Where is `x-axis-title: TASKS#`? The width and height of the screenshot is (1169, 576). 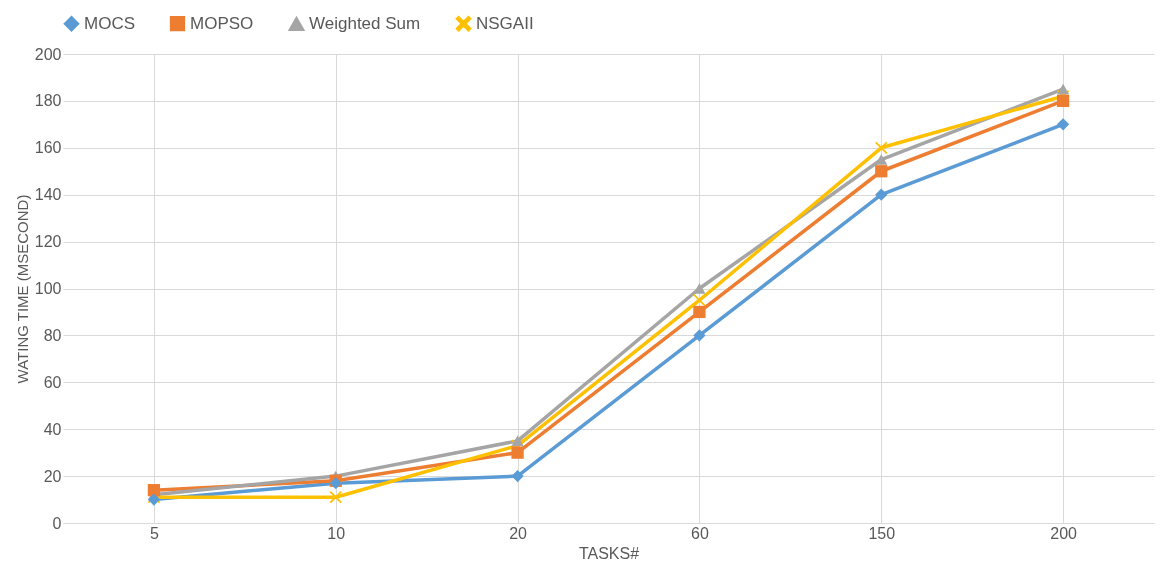 x-axis-title: TASKS# is located at coordinates (609, 553).